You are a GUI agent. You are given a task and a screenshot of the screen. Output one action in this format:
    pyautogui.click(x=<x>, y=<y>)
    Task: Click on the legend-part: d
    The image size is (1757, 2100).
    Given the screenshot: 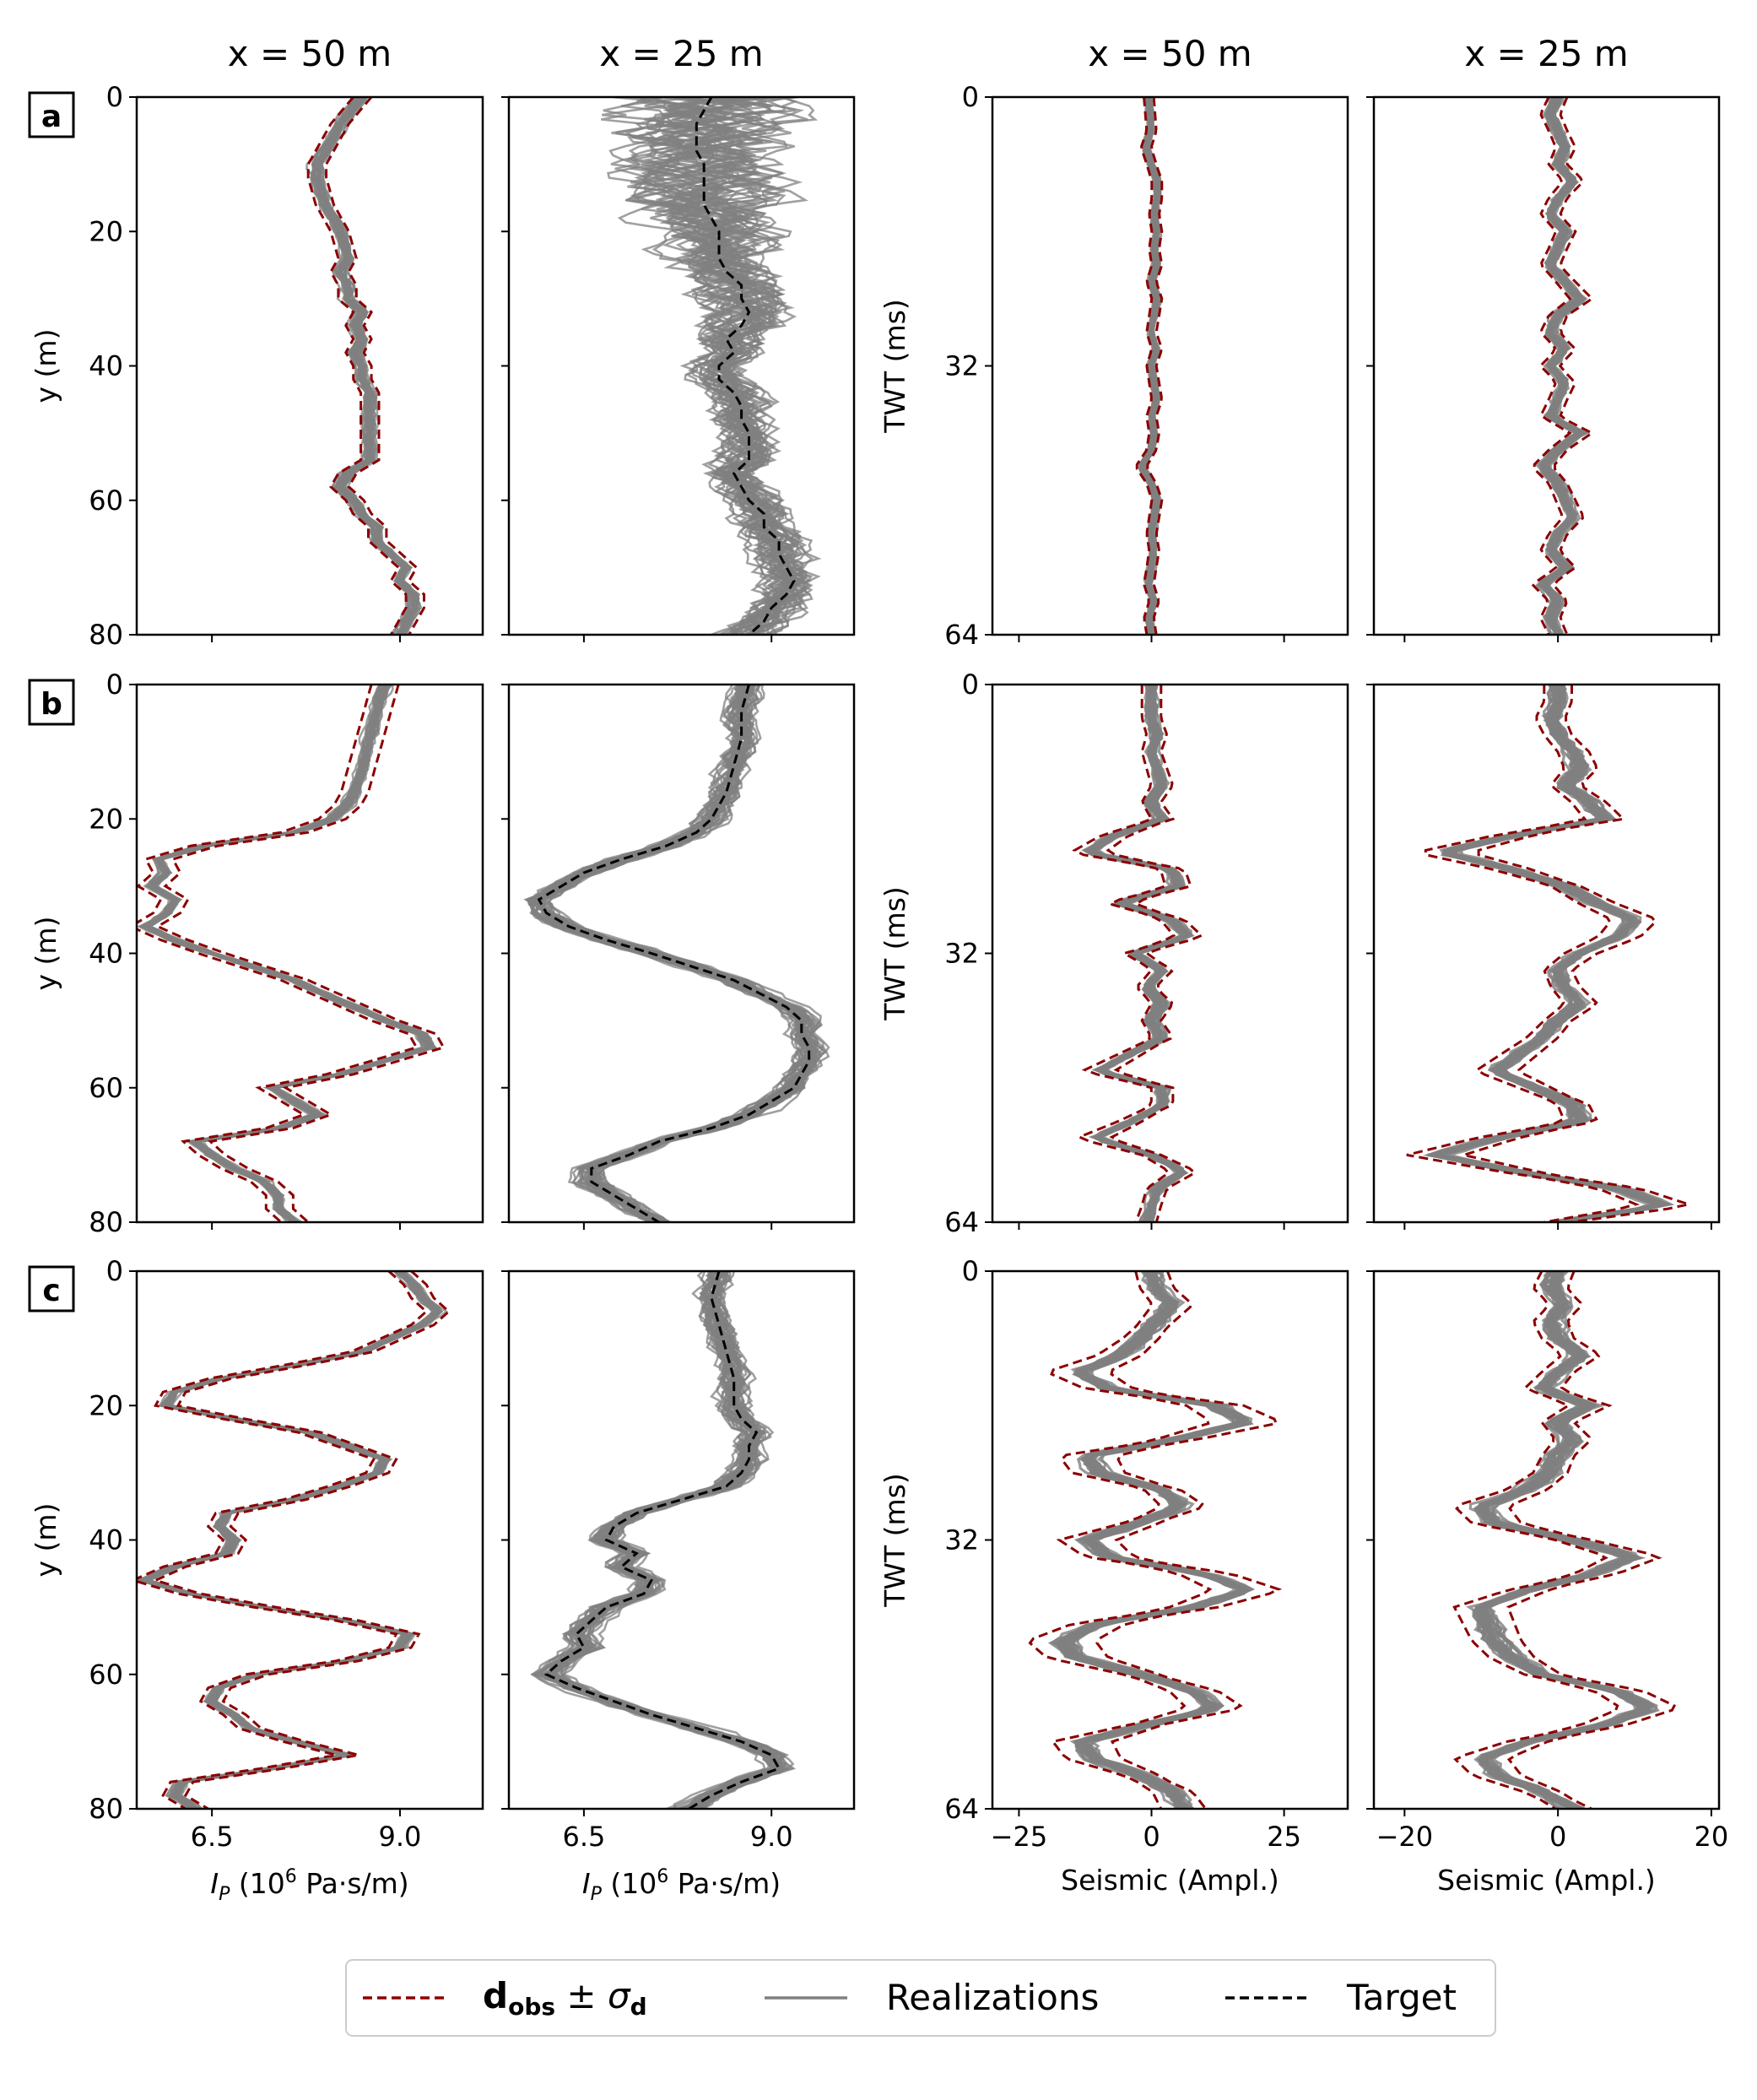 What is the action you would take?
    pyautogui.click(x=638, y=2007)
    